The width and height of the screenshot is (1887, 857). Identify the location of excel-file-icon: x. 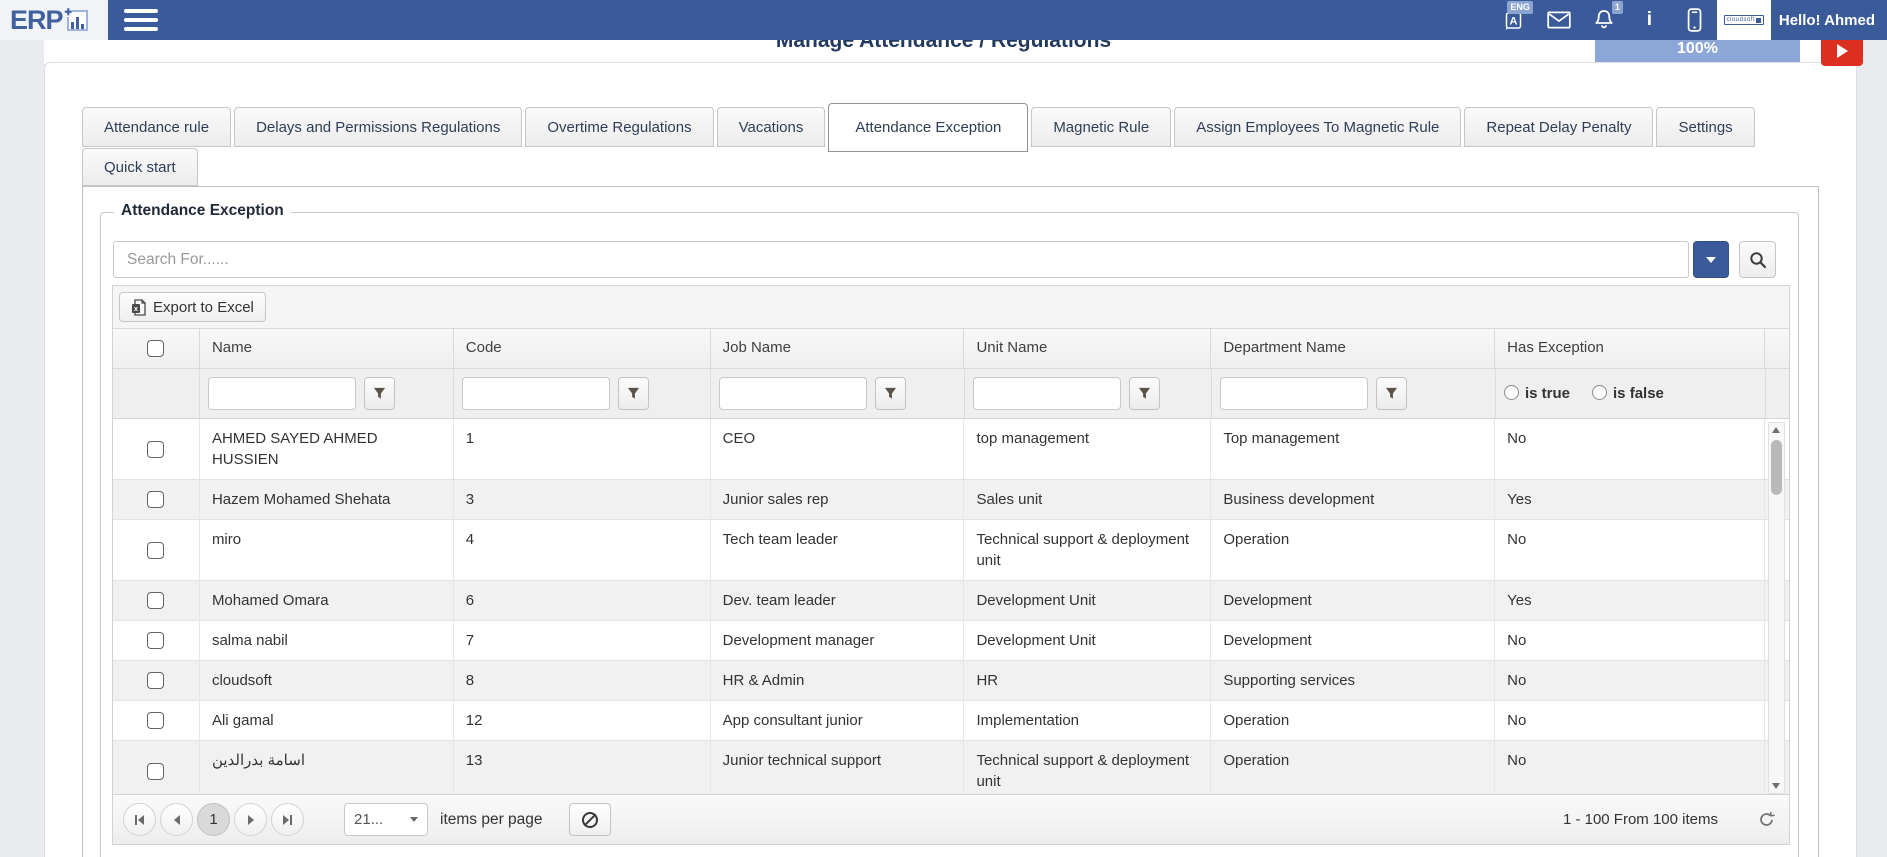
(139, 307).